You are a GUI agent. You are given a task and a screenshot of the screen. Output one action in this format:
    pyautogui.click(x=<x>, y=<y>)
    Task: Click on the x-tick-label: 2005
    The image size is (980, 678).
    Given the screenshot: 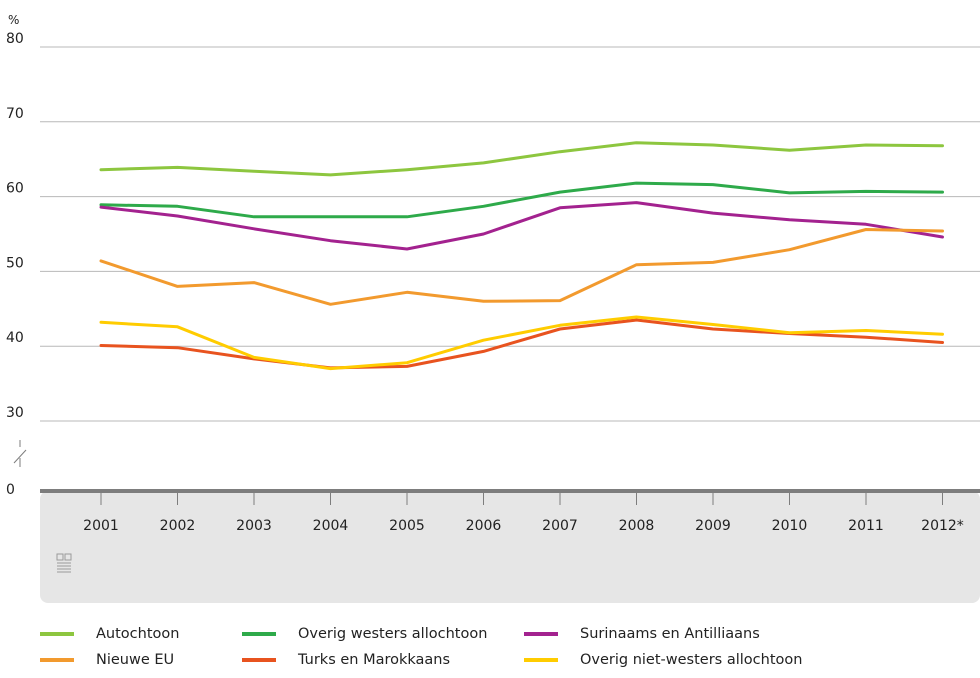 What is the action you would take?
    pyautogui.click(x=407, y=526)
    